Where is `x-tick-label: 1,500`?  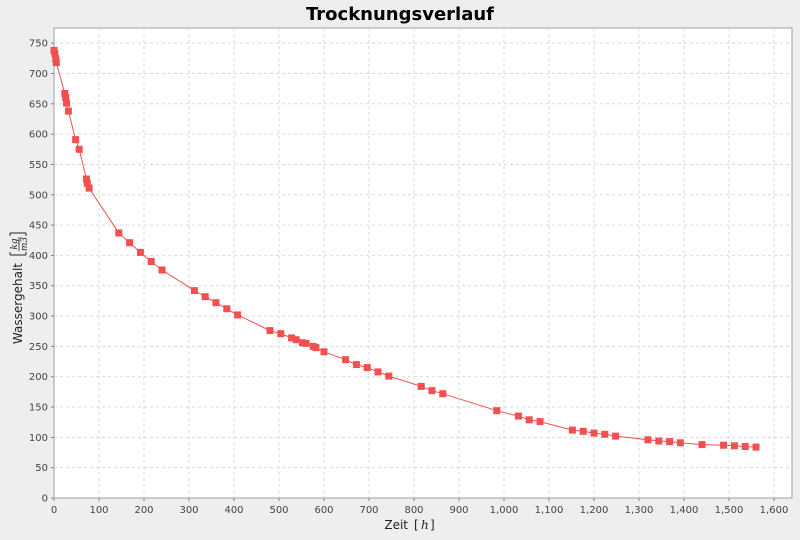
x-tick-label: 1,500 is located at coordinates (729, 510).